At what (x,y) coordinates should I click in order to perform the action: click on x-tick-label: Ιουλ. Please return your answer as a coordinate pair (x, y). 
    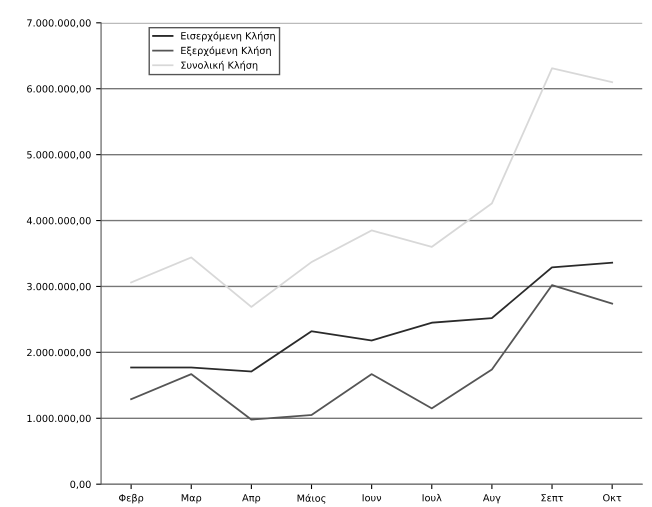
    Looking at the image, I should click on (432, 498).